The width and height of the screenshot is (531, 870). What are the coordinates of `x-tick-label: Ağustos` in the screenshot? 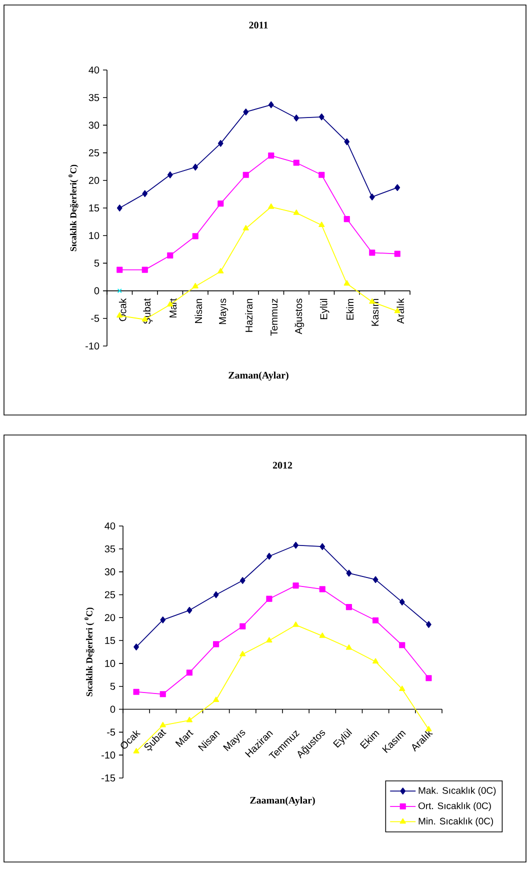 It's located at (299, 316).